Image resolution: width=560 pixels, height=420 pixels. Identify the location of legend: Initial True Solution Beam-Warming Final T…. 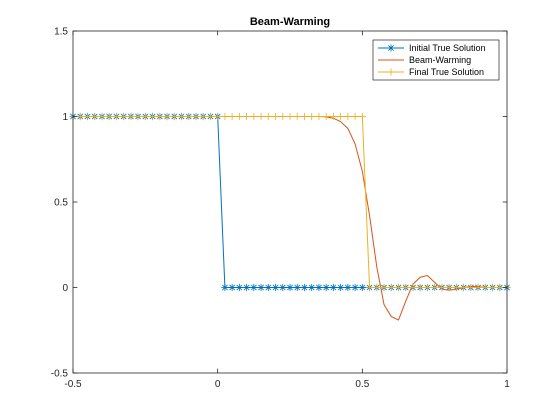
(436, 60).